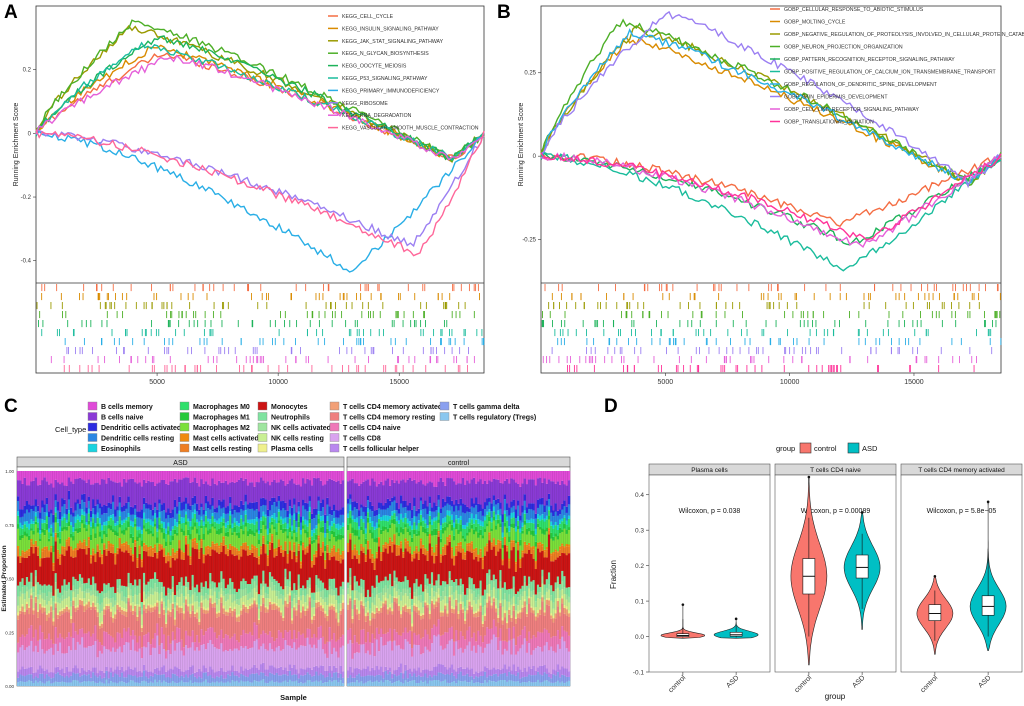  I want to click on legend-label: GOBP_TRANSLATIONAL_INITIATION, so click(829, 123).